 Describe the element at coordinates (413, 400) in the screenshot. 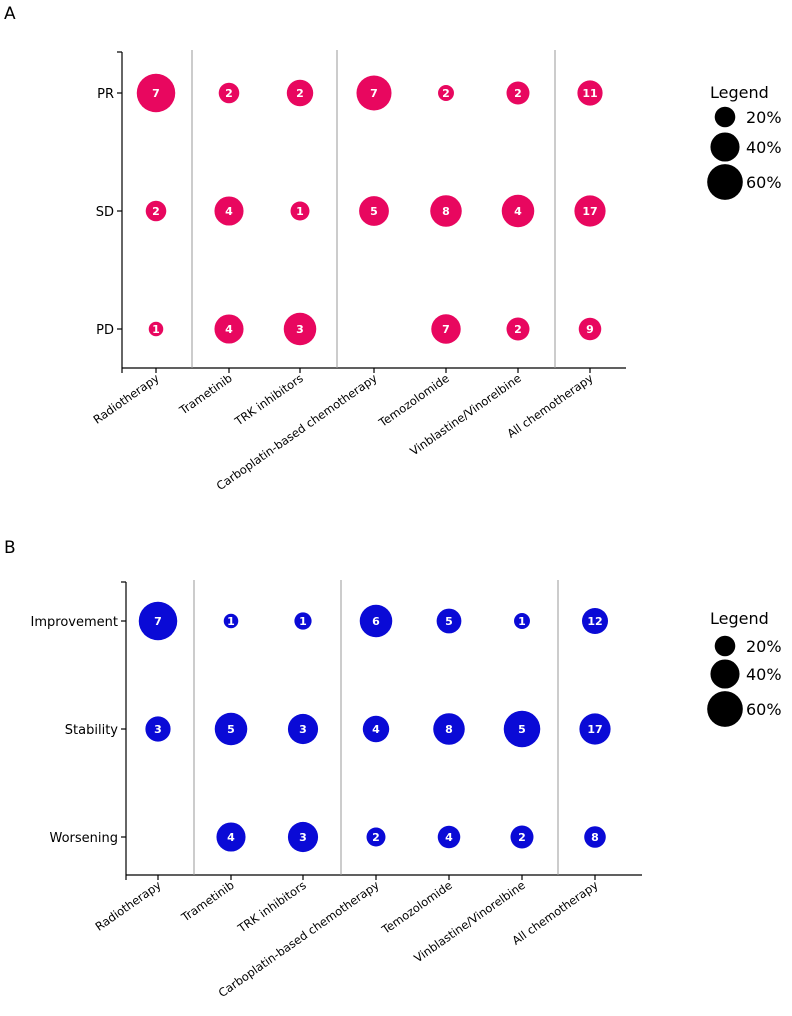

I see `x-tick-label-temozolomide: Temozolomide` at that location.